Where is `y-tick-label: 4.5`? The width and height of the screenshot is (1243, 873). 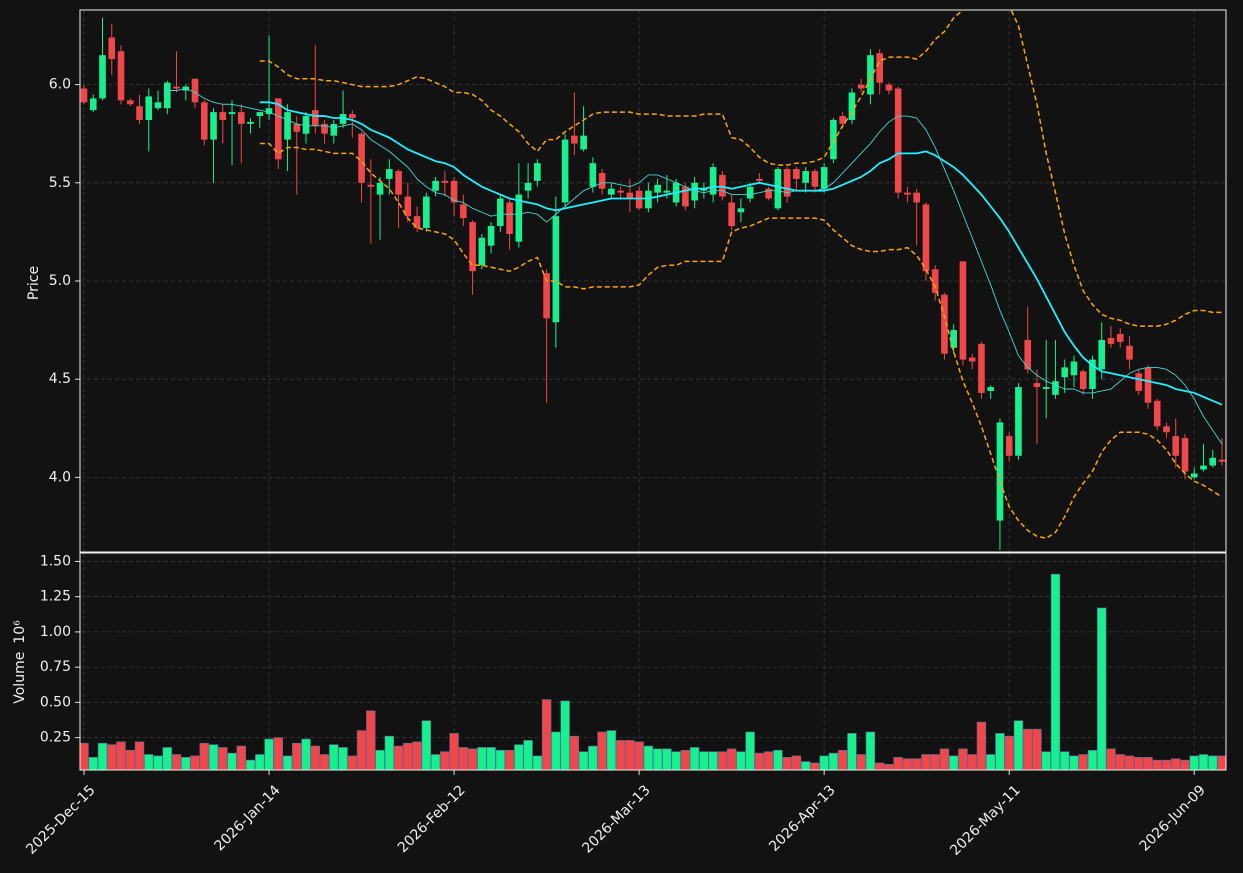
y-tick-label: 4.5 is located at coordinates (60, 379).